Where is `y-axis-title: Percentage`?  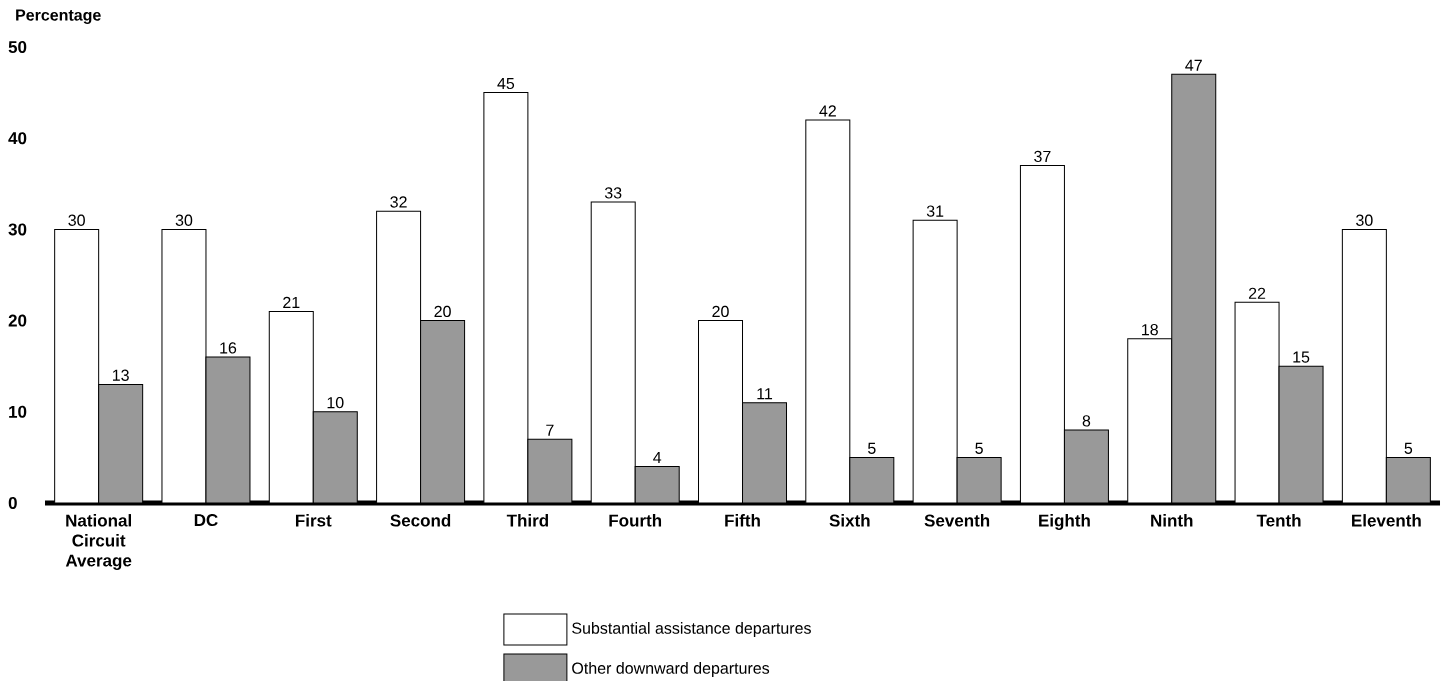
y-axis-title: Percentage is located at coordinates (58, 16).